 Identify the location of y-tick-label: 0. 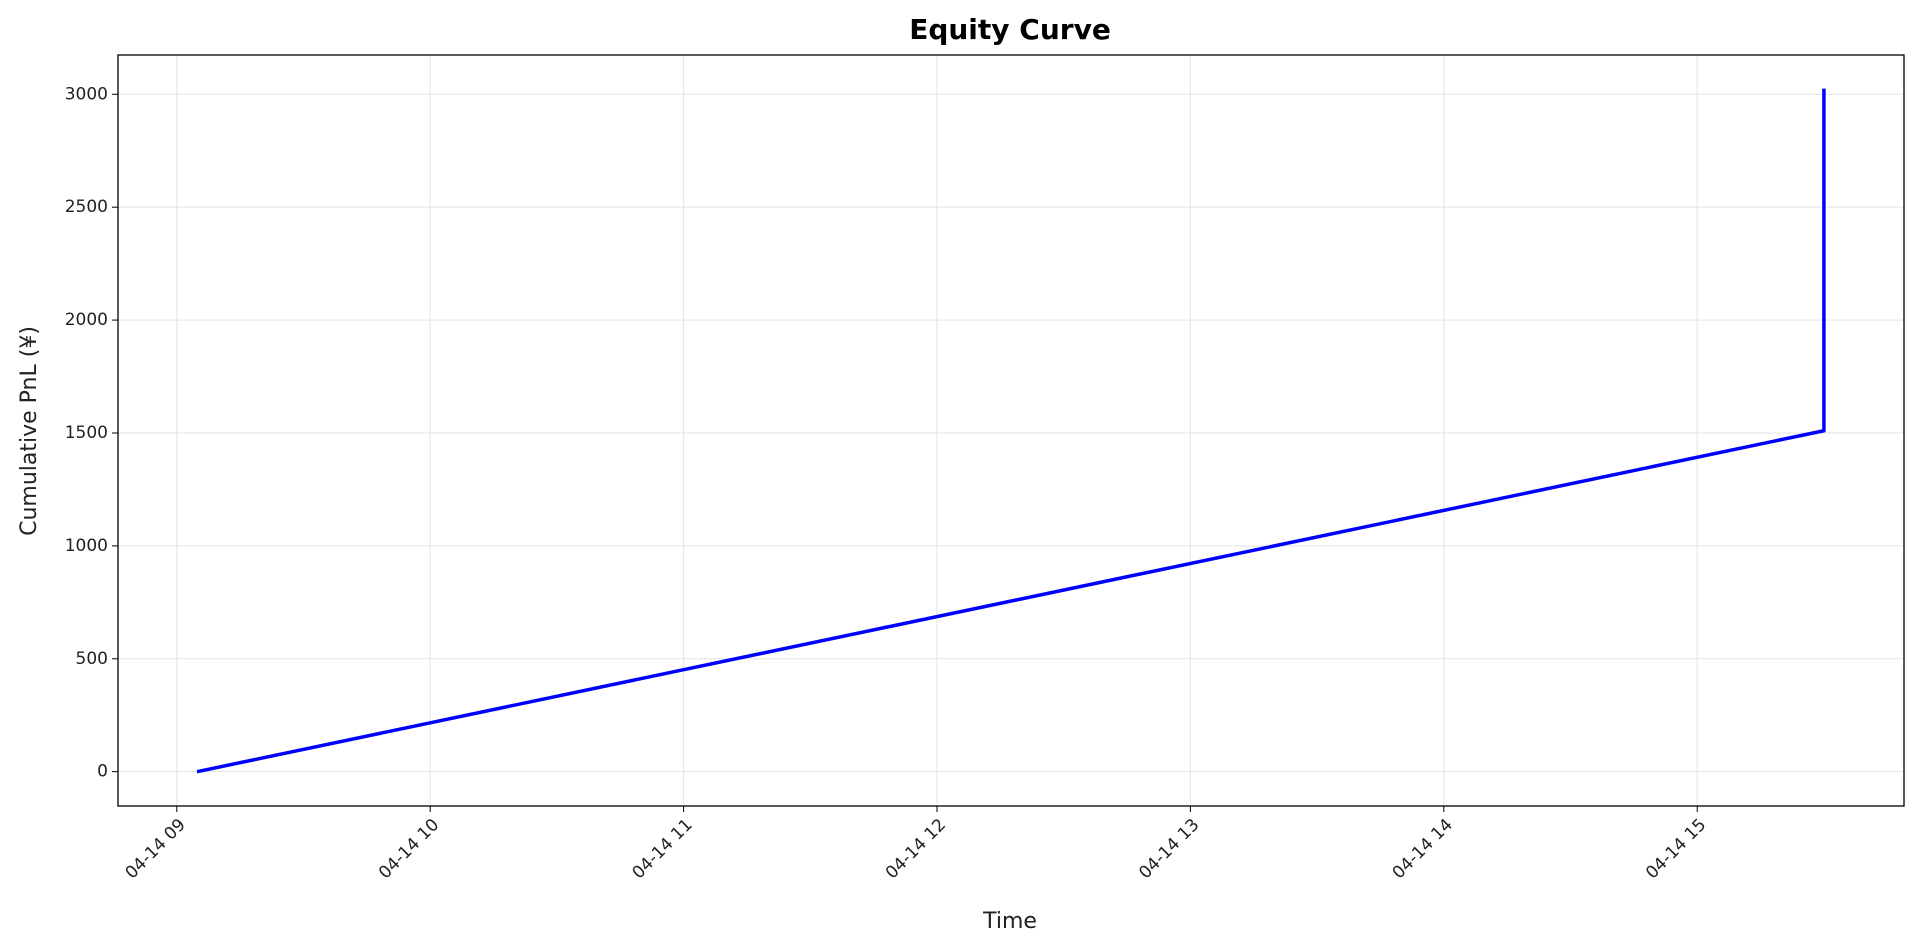
(102, 772).